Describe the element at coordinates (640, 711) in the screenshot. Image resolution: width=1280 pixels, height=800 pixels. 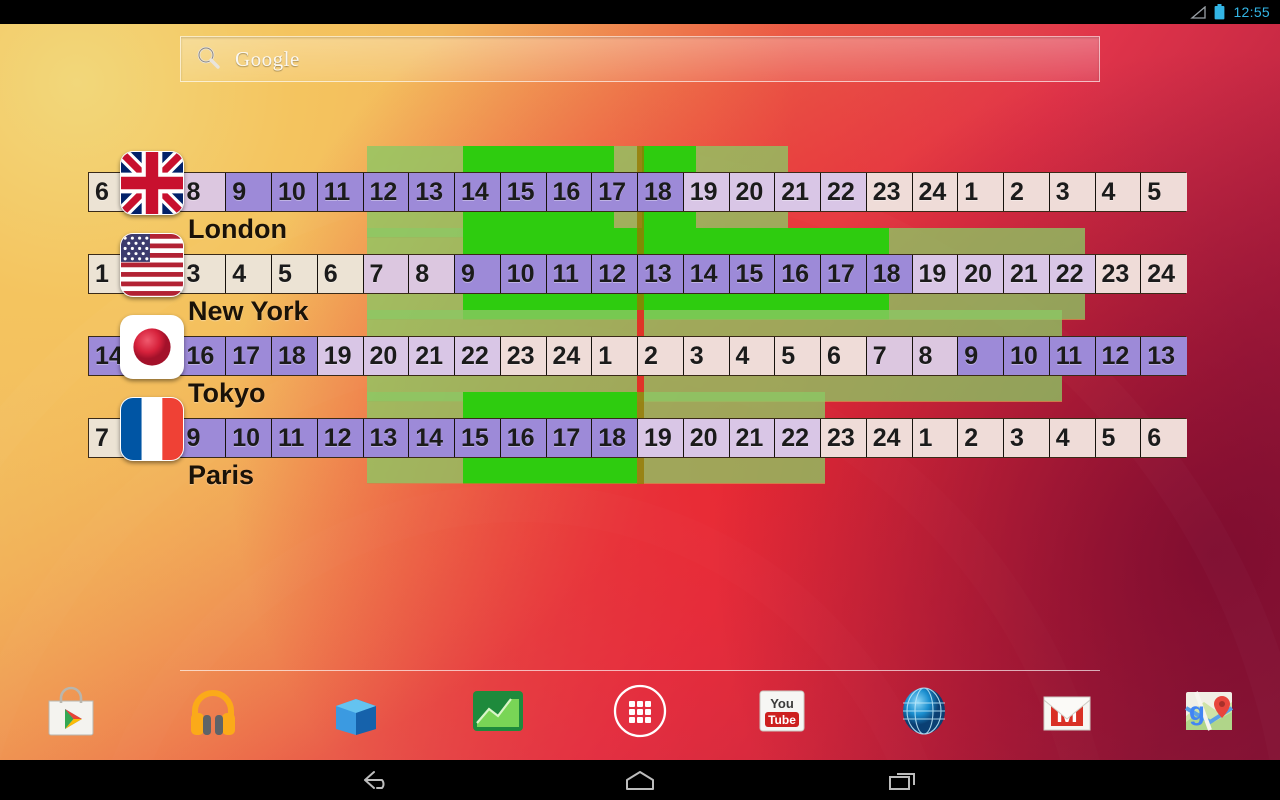
I see `dock-item-all-apps` at that location.